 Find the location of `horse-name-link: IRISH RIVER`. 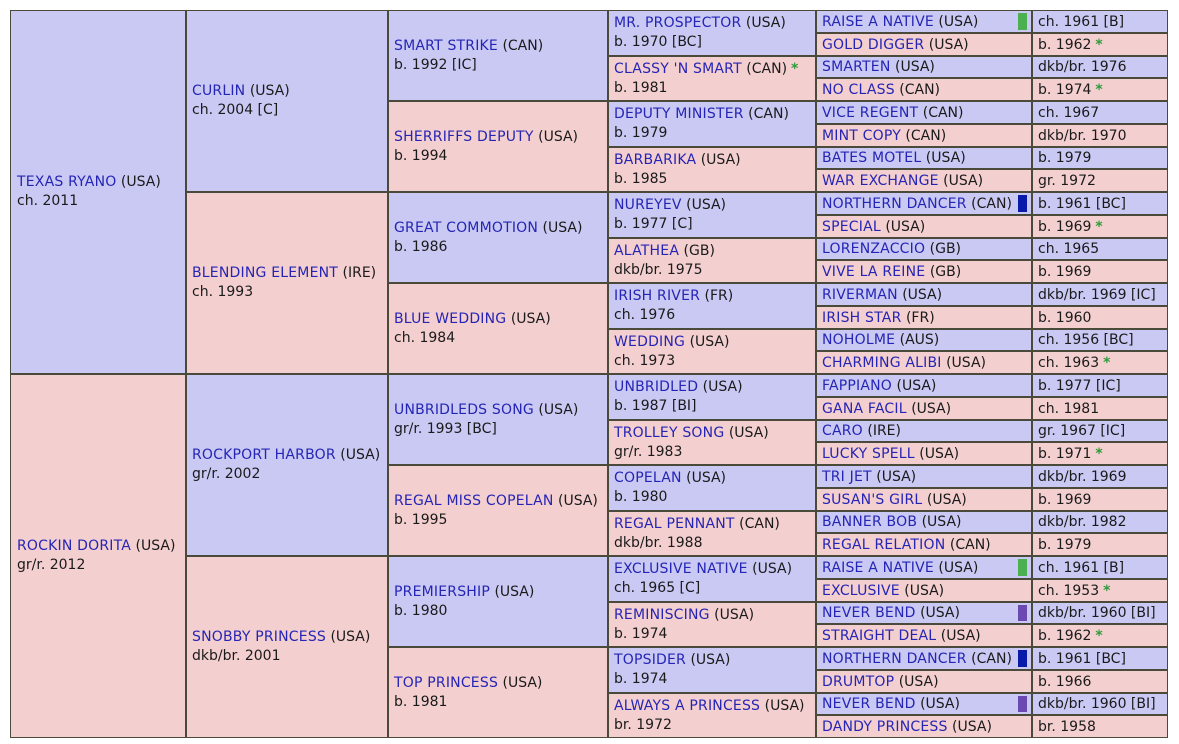

horse-name-link: IRISH RIVER is located at coordinates (657, 296).